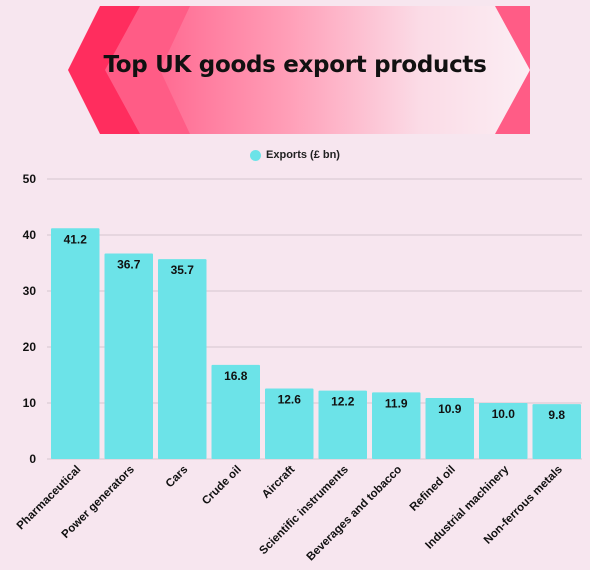 This screenshot has height=570, width=590. What do you see at coordinates (30, 403) in the screenshot?
I see `y-tick-label: 10` at bounding box center [30, 403].